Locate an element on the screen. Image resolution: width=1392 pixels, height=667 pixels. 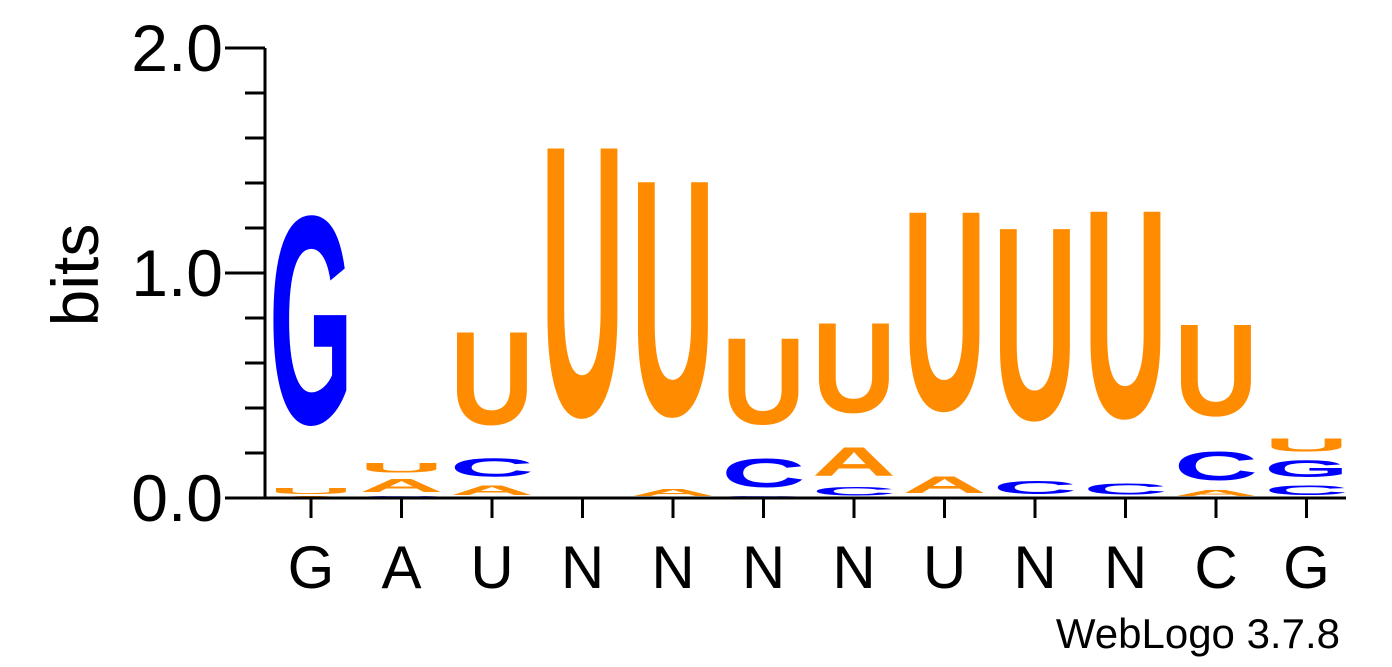
y-axis-label: bits is located at coordinates (75, 275).